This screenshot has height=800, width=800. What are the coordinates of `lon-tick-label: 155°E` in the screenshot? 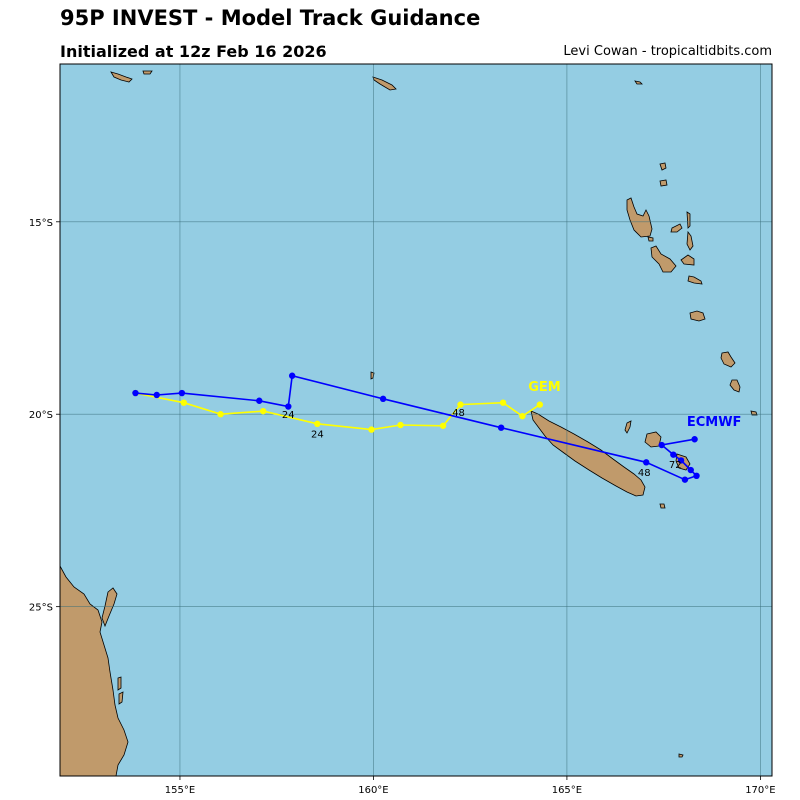 It's located at (180, 790).